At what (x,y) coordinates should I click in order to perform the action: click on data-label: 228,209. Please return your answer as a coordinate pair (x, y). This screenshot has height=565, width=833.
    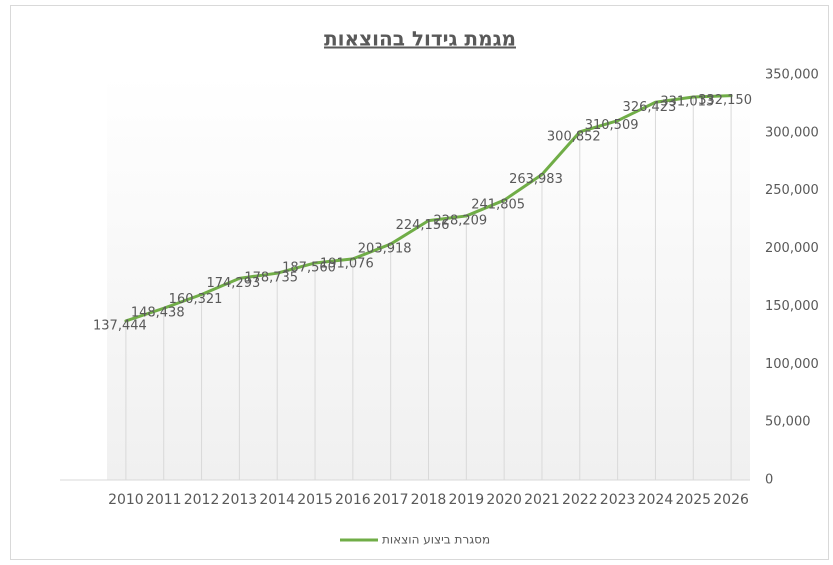
    Looking at the image, I should click on (460, 220).